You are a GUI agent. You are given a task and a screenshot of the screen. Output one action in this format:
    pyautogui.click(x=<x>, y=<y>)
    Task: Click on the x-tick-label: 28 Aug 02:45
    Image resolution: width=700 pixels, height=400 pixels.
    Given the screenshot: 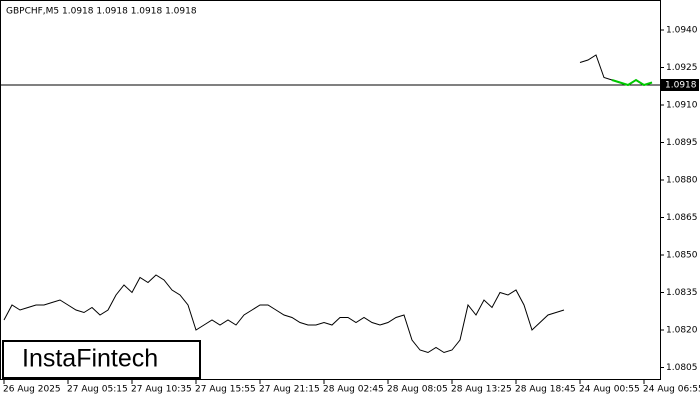 What is the action you would take?
    pyautogui.click(x=353, y=390)
    